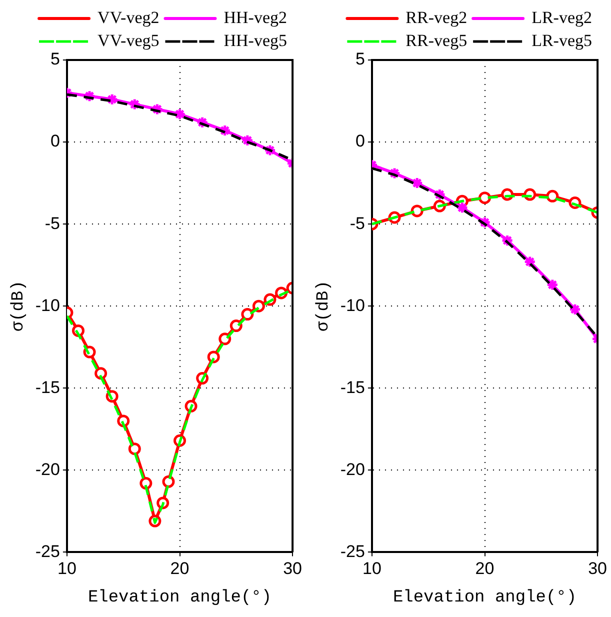 This screenshot has height=617, width=611. I want to click on legend-label: RR-veg2, so click(437, 17).